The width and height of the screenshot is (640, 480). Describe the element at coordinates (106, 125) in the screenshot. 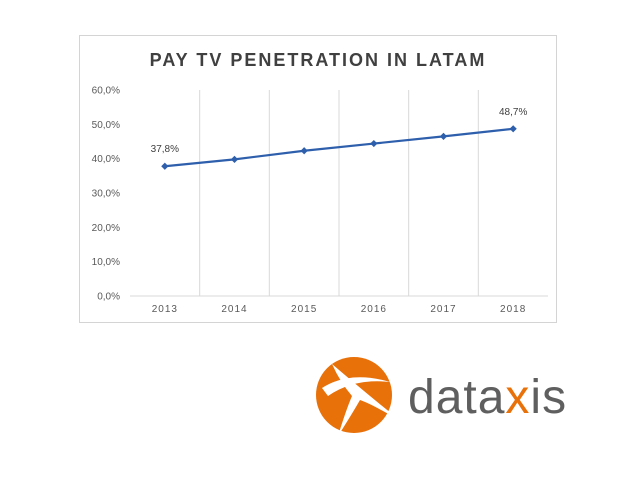

I see `y-tick-label: 50,0%` at that location.